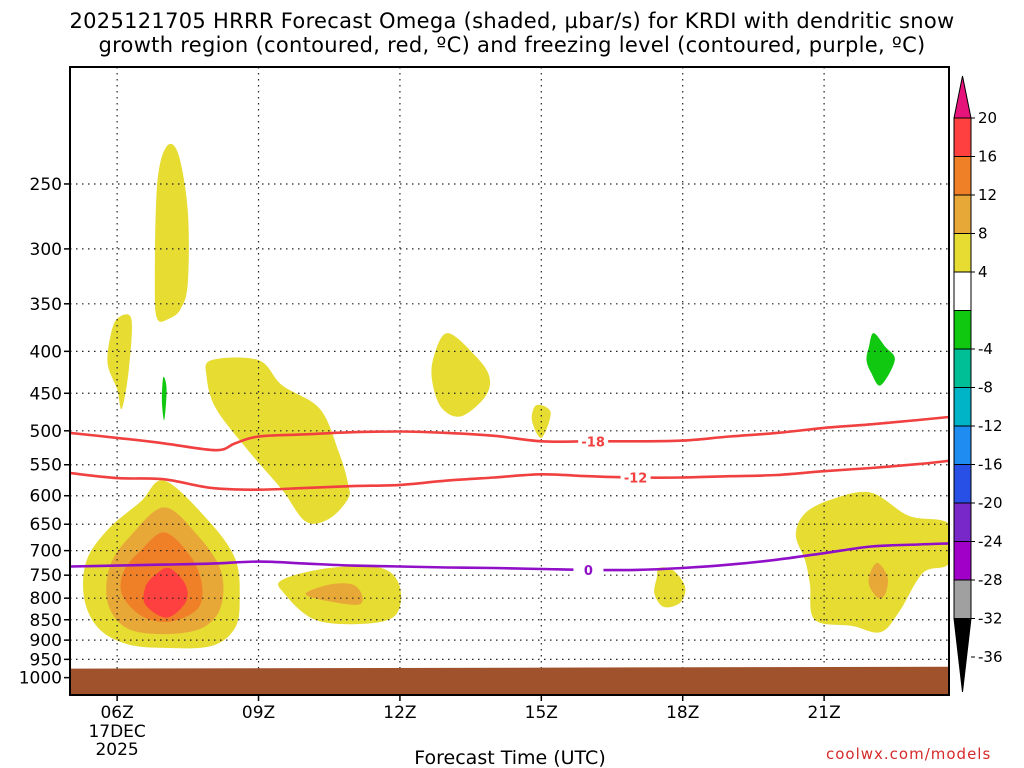 This screenshot has height=768, width=1024. I want to click on colorbar-label-4: 4, so click(983, 272).